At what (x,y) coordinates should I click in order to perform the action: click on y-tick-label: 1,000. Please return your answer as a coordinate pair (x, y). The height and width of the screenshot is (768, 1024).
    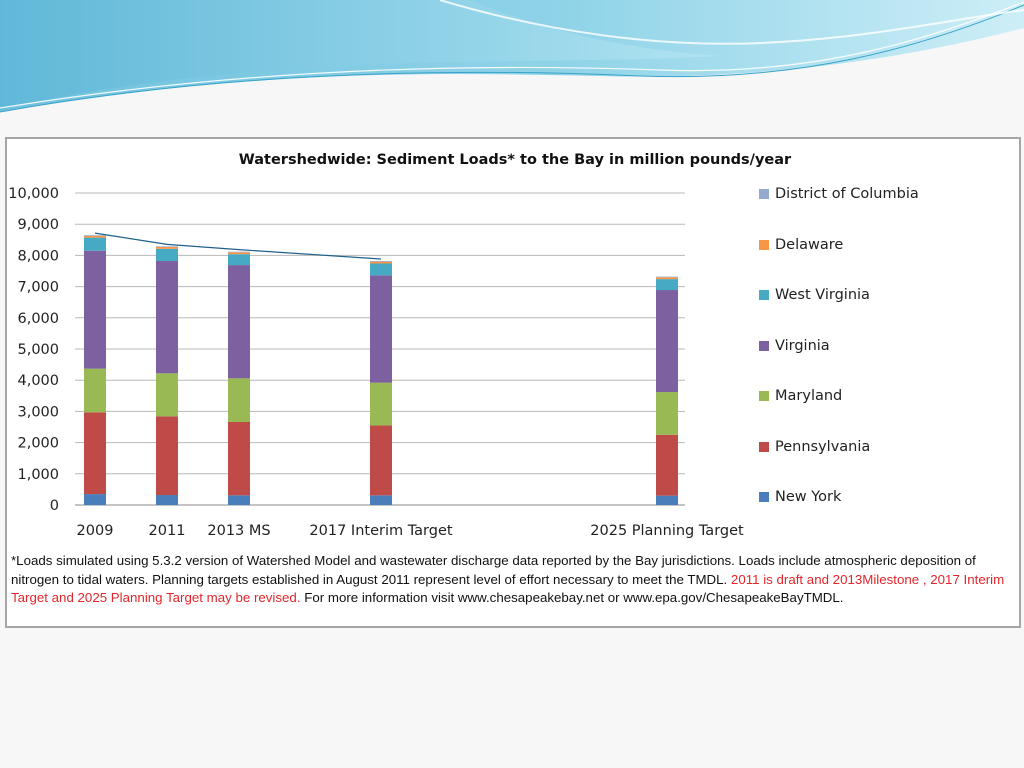
    Looking at the image, I should click on (38, 475).